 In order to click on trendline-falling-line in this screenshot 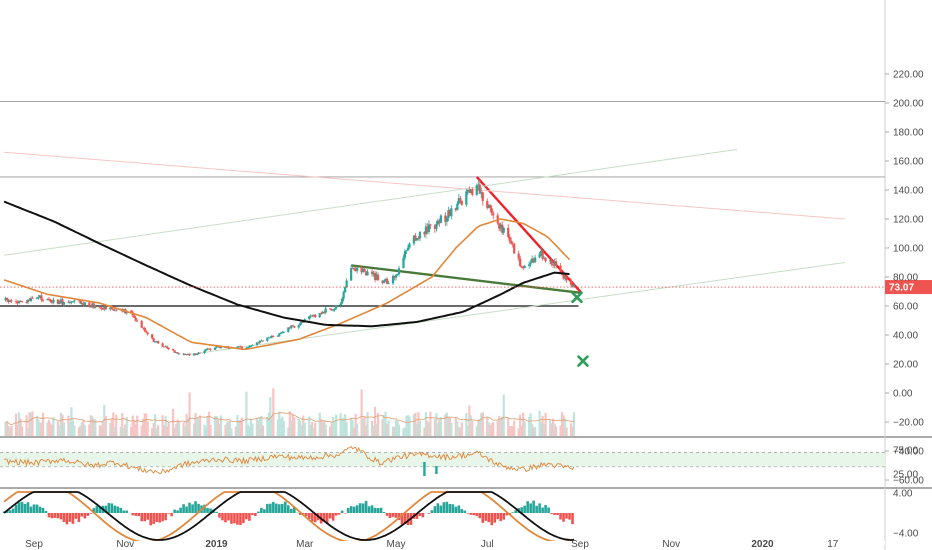, I will do `click(424, 185)`.